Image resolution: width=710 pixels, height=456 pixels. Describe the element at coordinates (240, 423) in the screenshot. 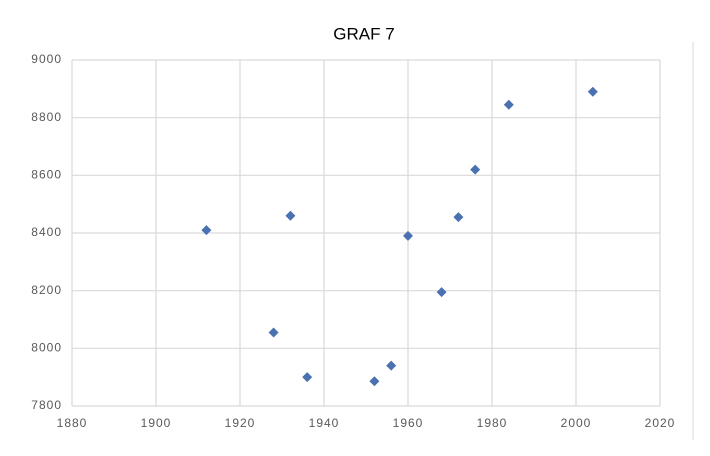

I see `x-tick-label: 1920` at that location.